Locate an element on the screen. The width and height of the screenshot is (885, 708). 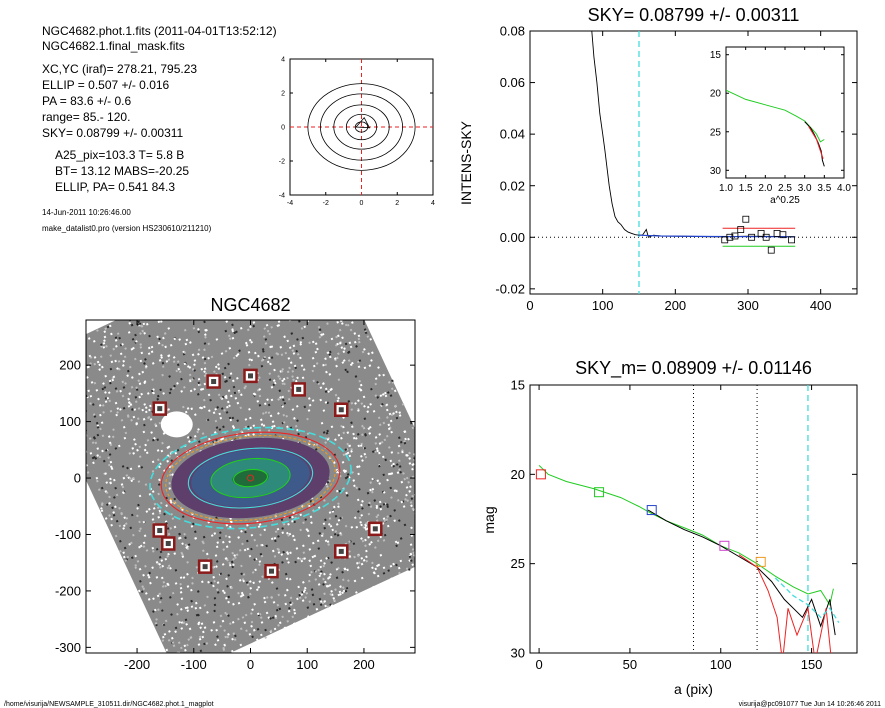
mag-xlabel: a (pix) is located at coordinates (693, 689).